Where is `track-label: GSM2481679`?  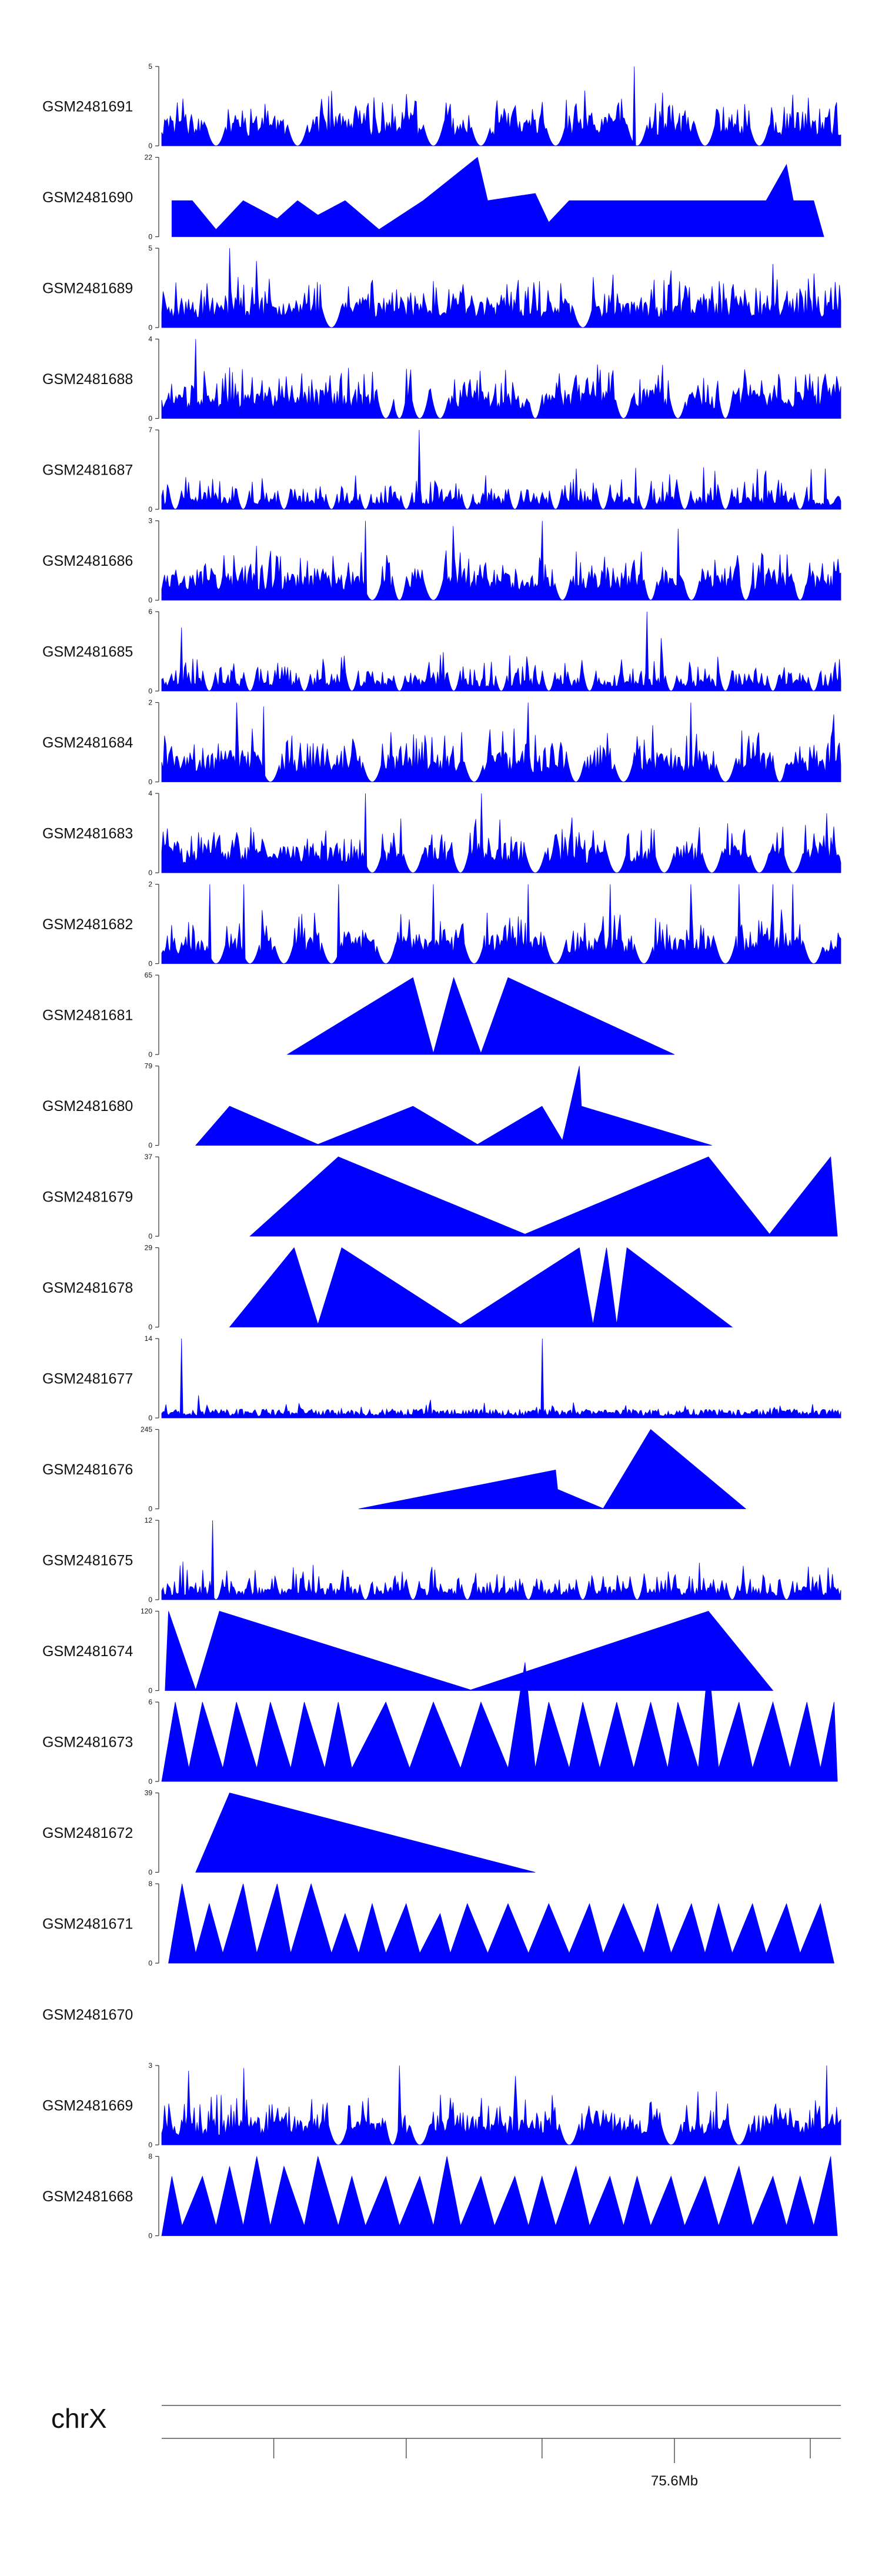 track-label: GSM2481679 is located at coordinates (87, 1197).